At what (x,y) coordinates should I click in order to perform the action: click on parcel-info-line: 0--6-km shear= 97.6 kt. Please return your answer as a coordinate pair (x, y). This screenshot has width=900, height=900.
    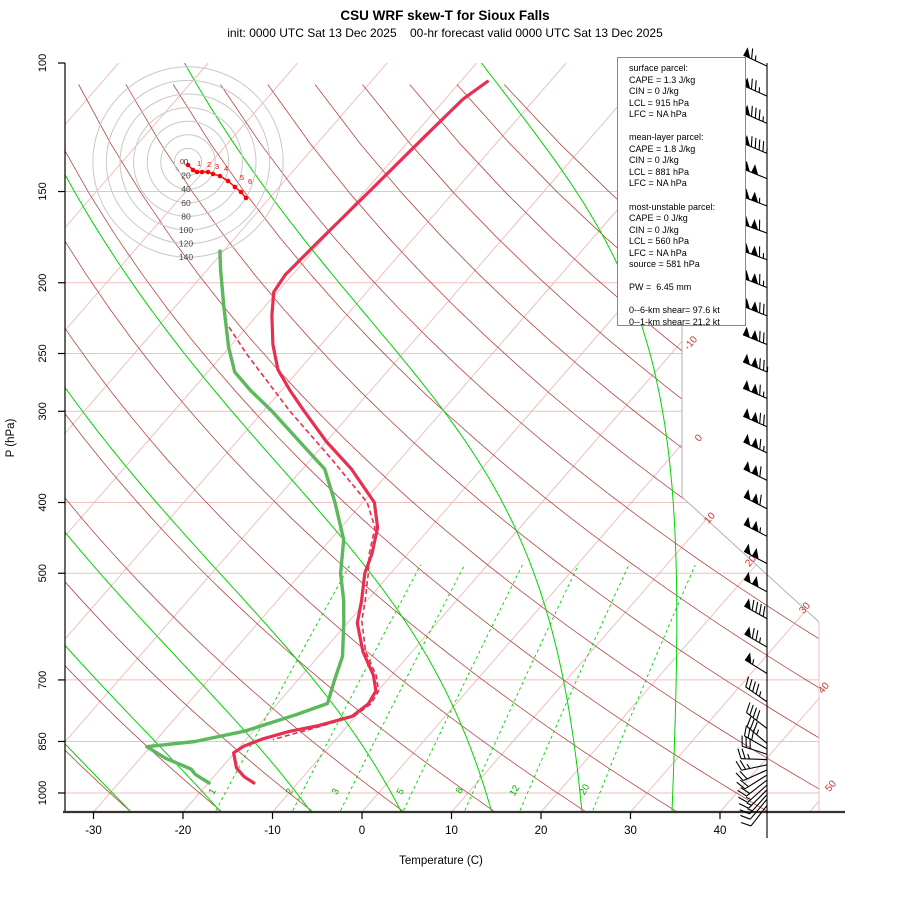
    Looking at the image, I should click on (674, 310).